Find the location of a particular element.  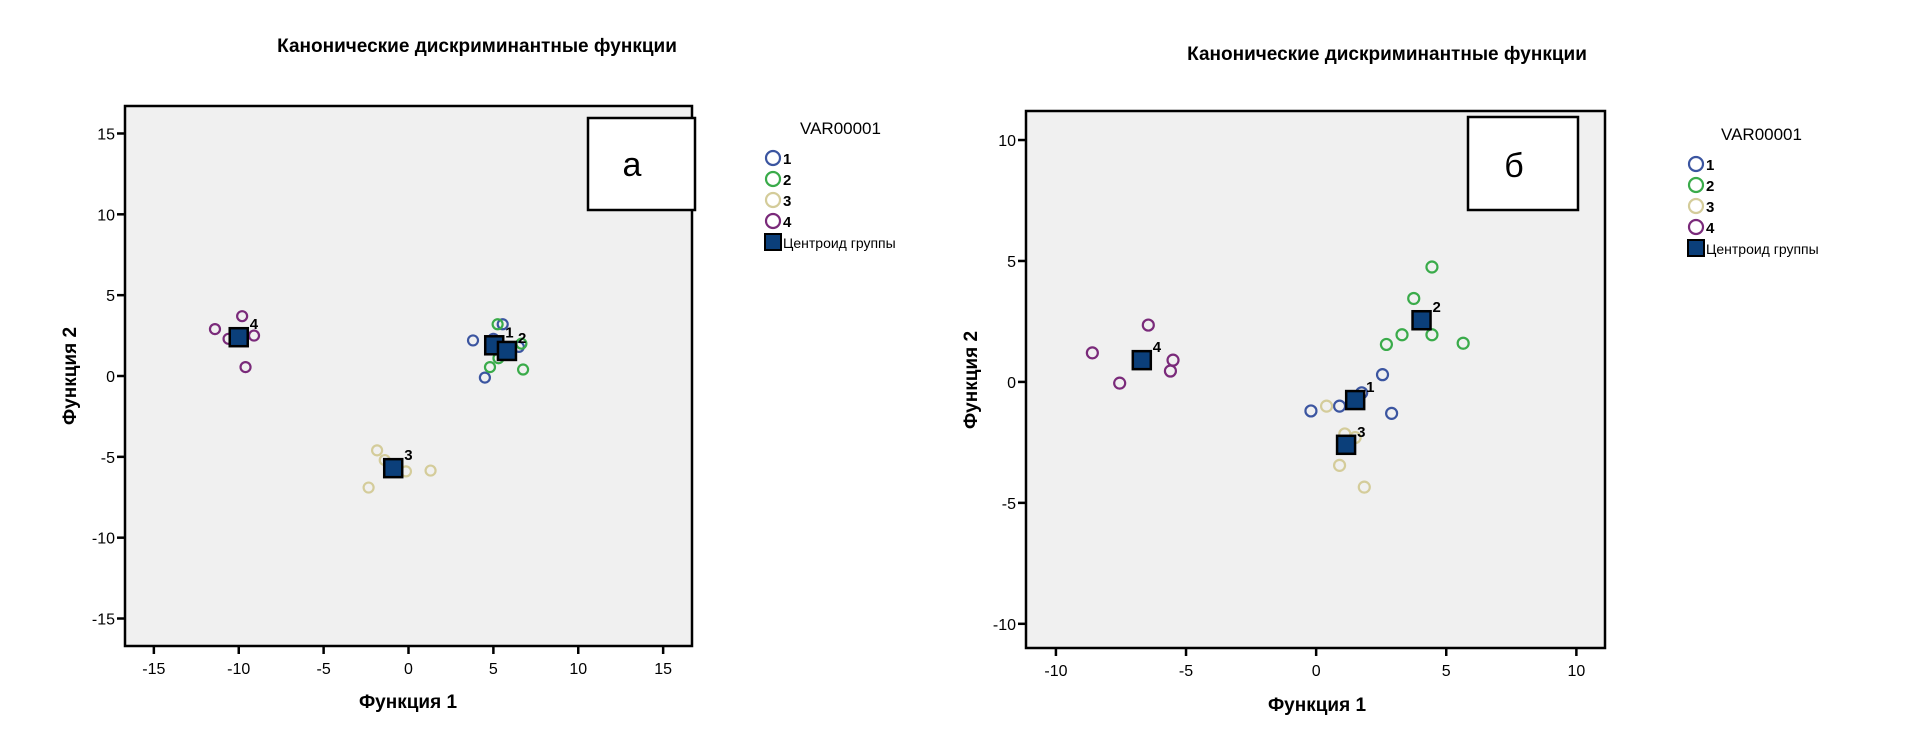

x-tick-label: 15 is located at coordinates (663, 669).